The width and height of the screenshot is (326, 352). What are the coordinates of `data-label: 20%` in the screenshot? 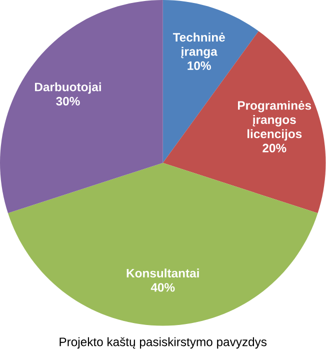 It's located at (274, 148).